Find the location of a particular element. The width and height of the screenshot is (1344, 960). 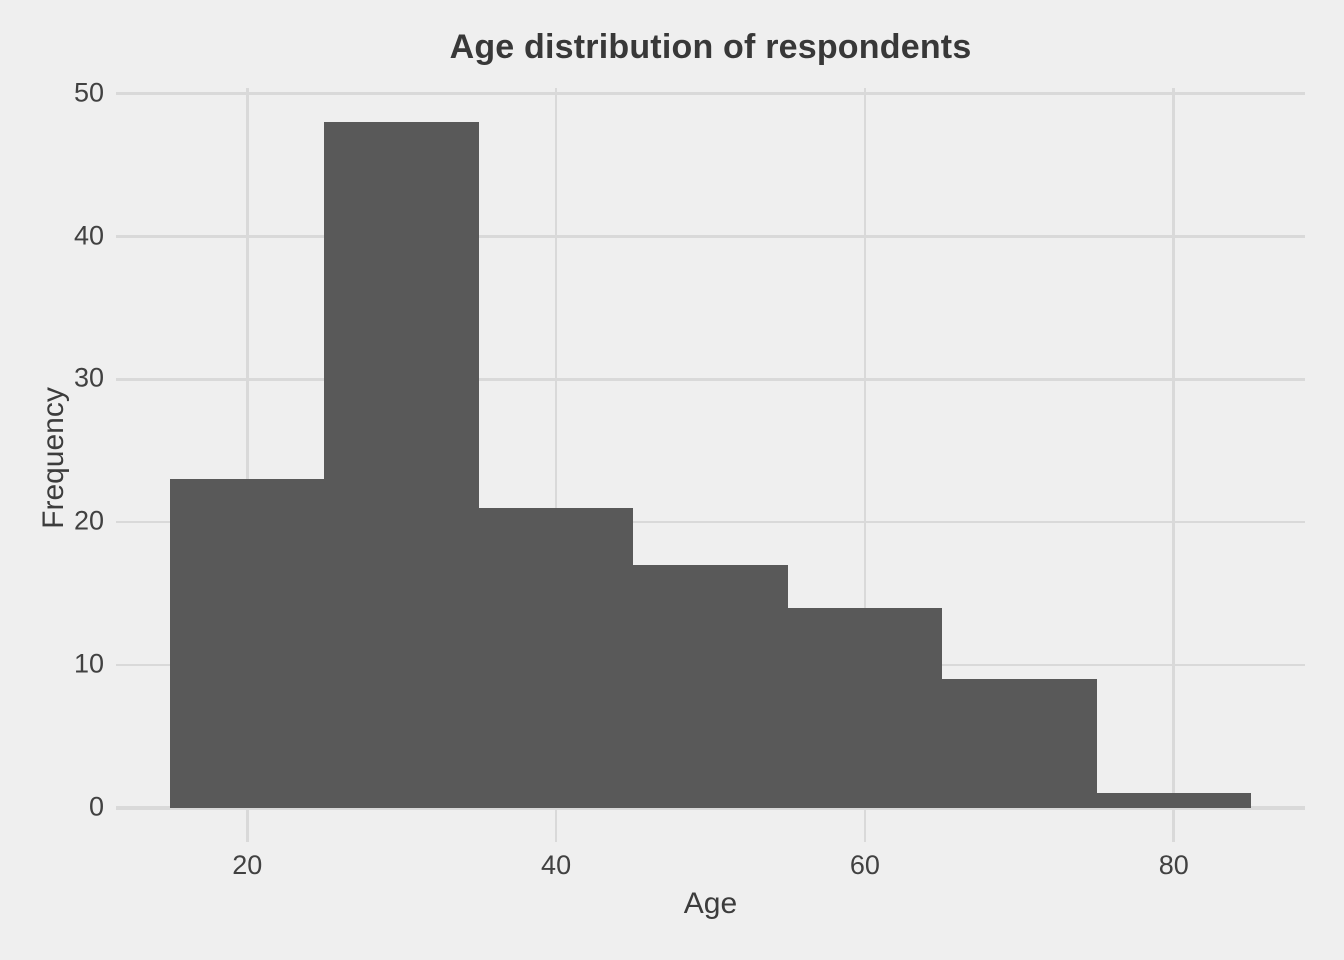

y-tick-label: 20 is located at coordinates (88, 520).